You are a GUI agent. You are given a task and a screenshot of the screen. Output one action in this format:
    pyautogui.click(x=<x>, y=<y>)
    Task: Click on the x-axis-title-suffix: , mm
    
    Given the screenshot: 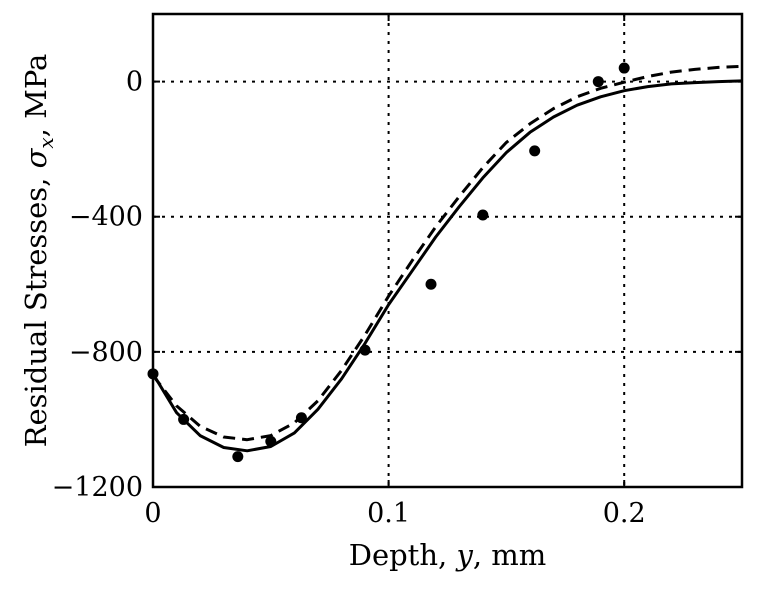 What is the action you would take?
    pyautogui.click(x=509, y=555)
    